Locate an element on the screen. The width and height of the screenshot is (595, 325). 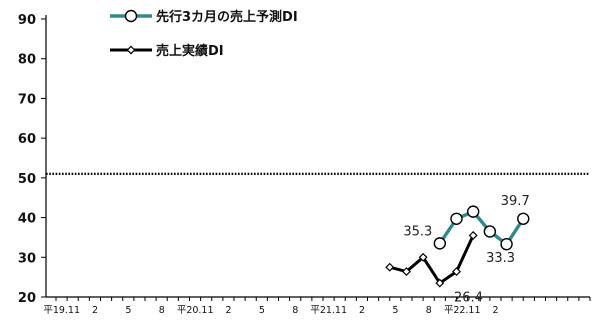
series-group is located at coordinates (457, 246).